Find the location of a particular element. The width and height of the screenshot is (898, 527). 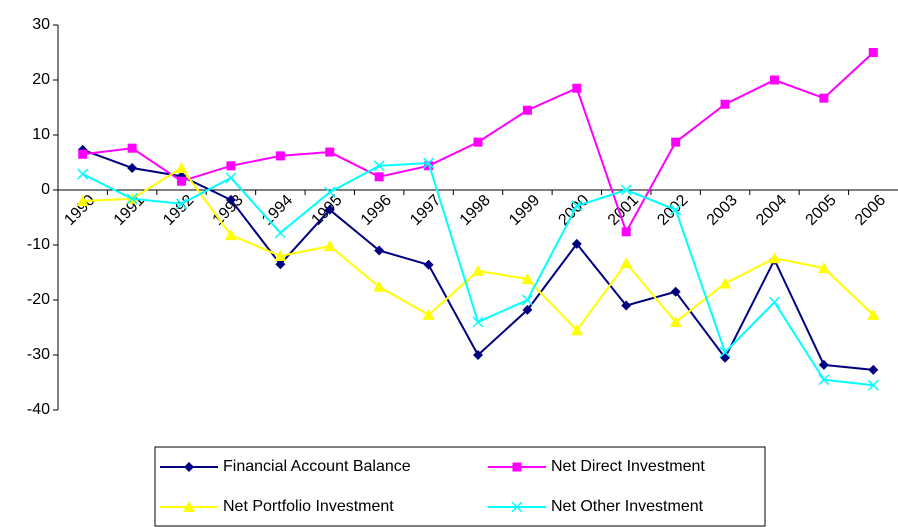

x-tick-label: 2005 is located at coordinates (821, 210).